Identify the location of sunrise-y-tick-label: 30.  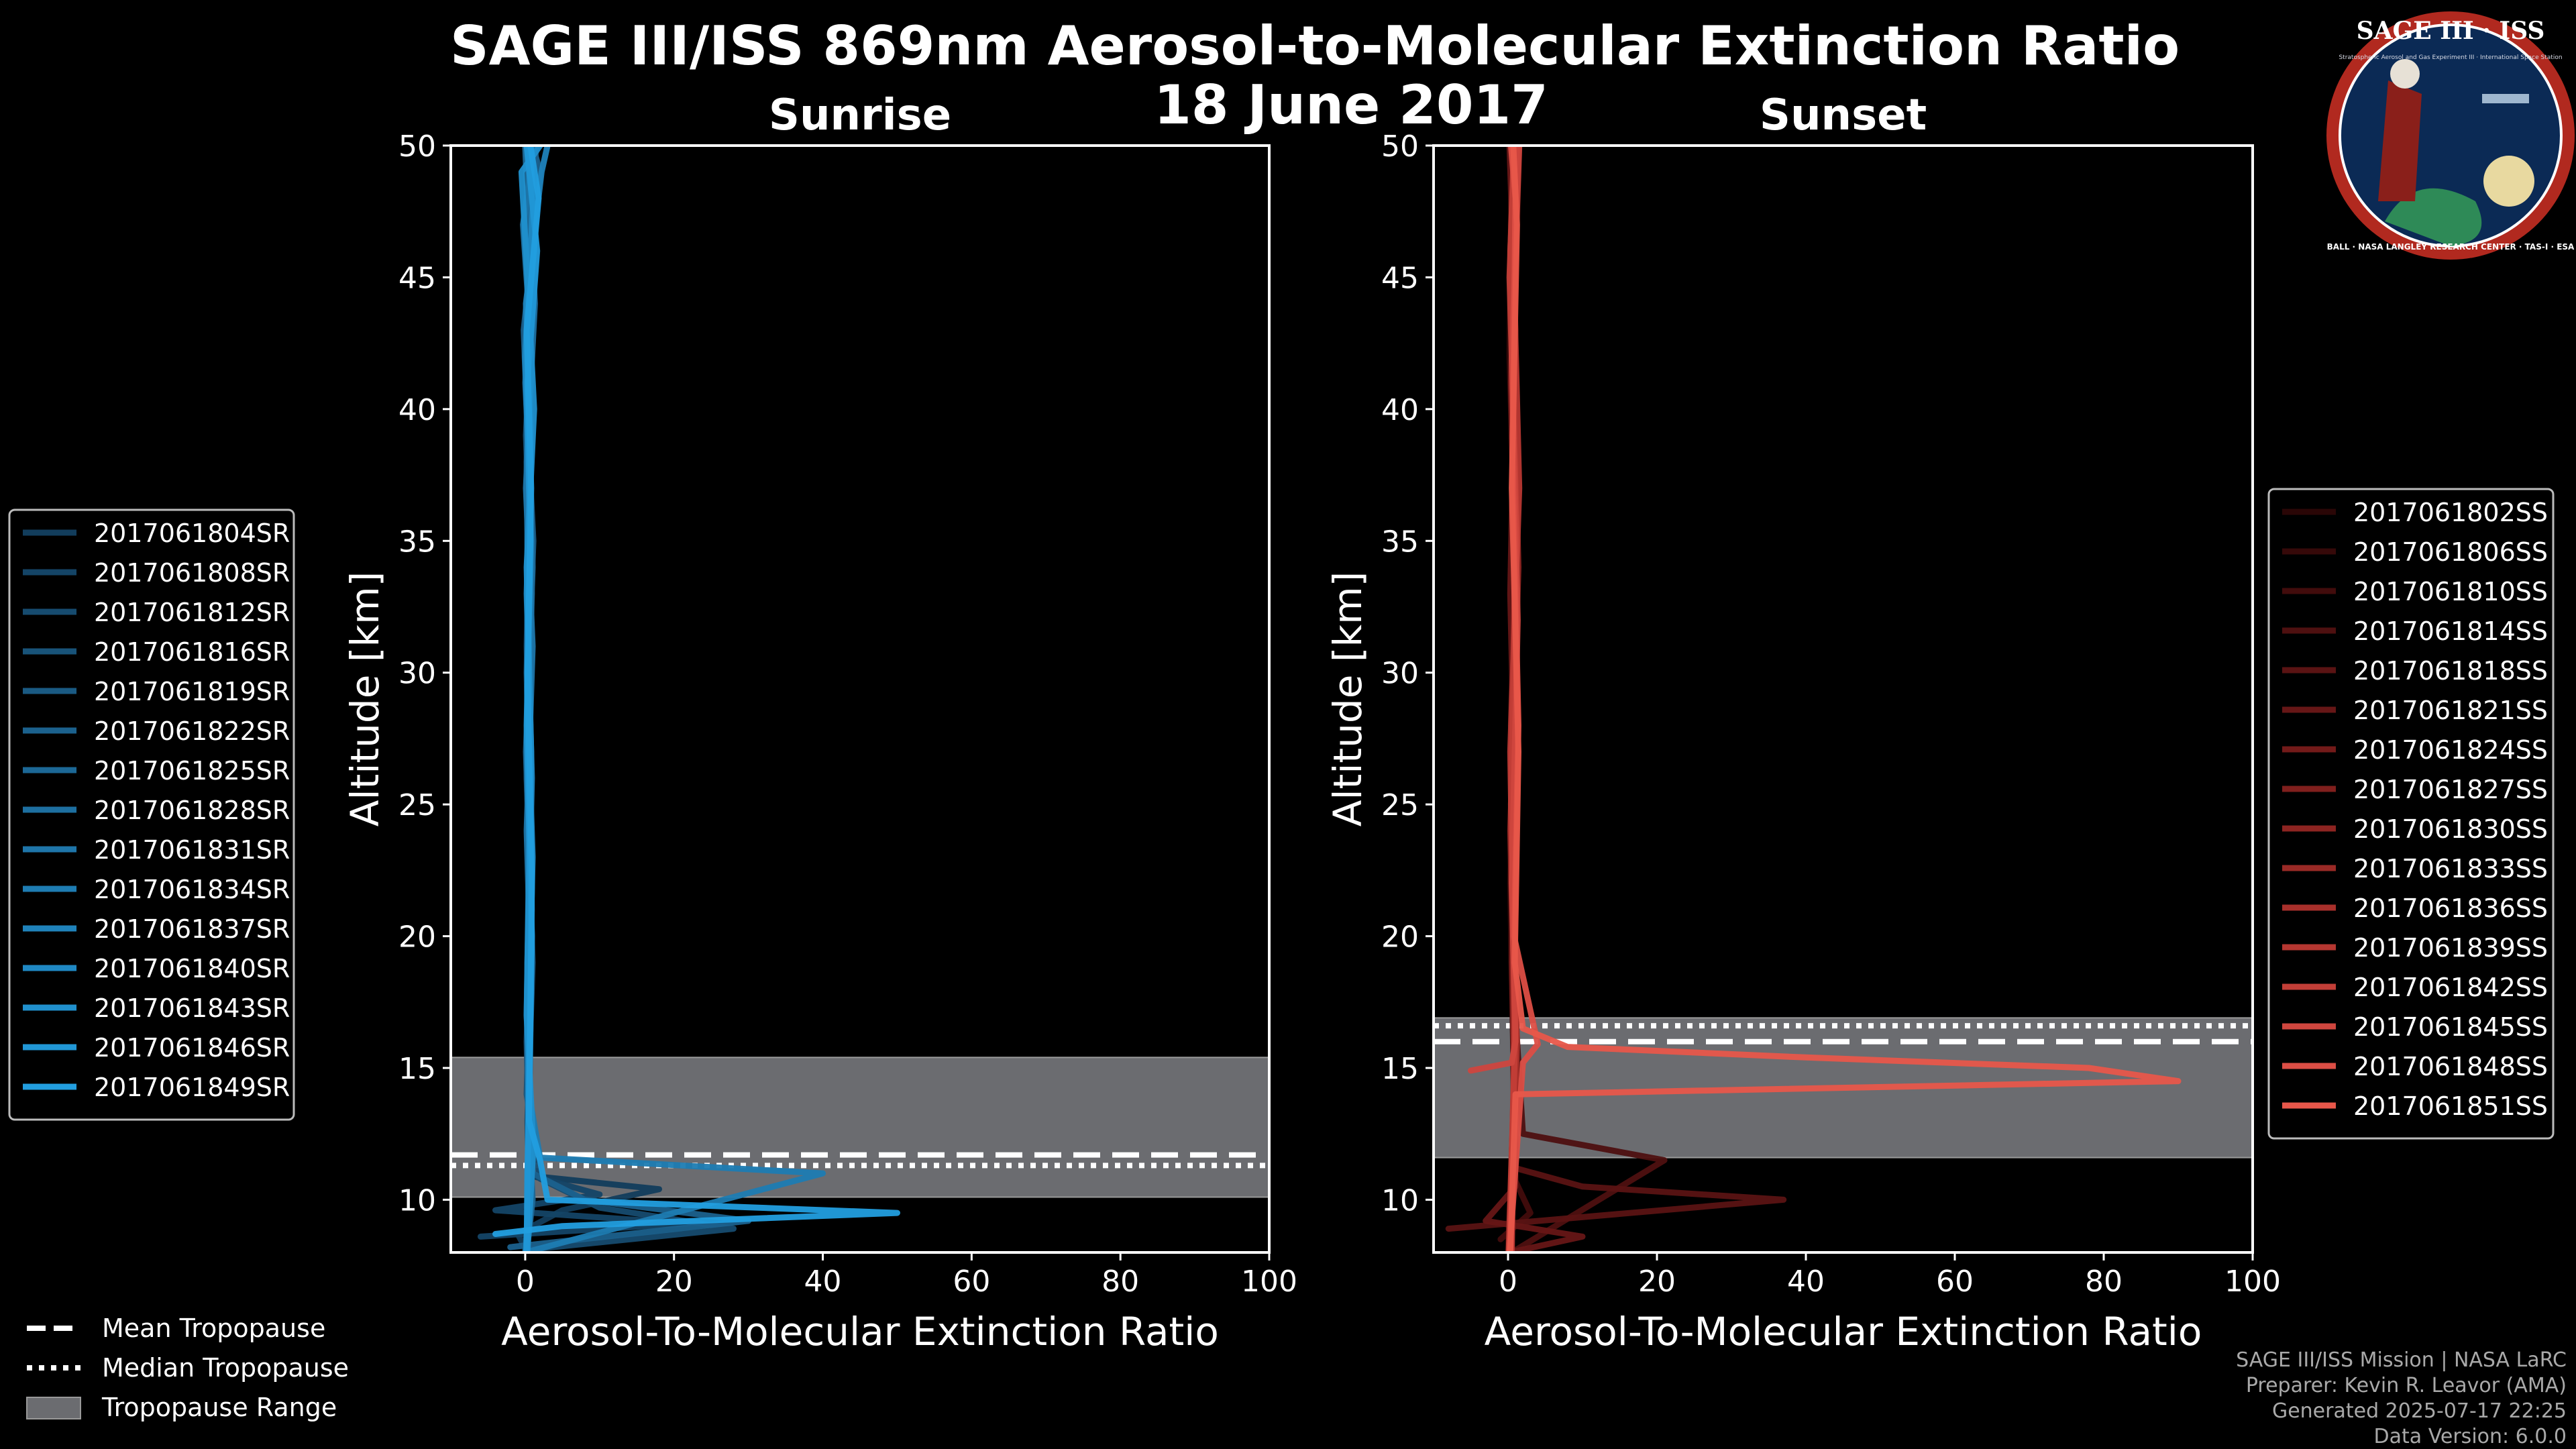
(417, 674).